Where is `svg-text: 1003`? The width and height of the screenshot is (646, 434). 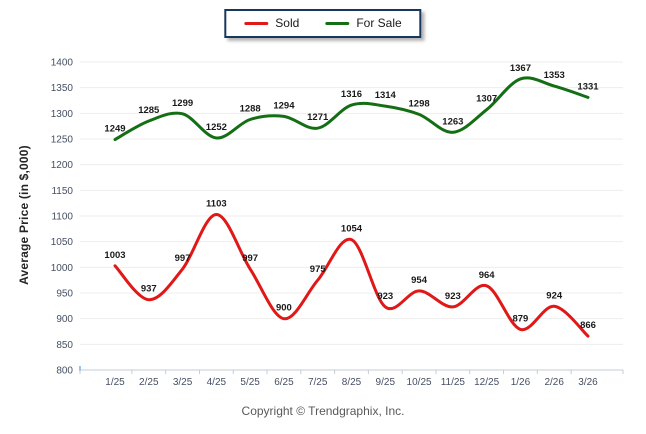
svg-text: 1003 is located at coordinates (114, 255).